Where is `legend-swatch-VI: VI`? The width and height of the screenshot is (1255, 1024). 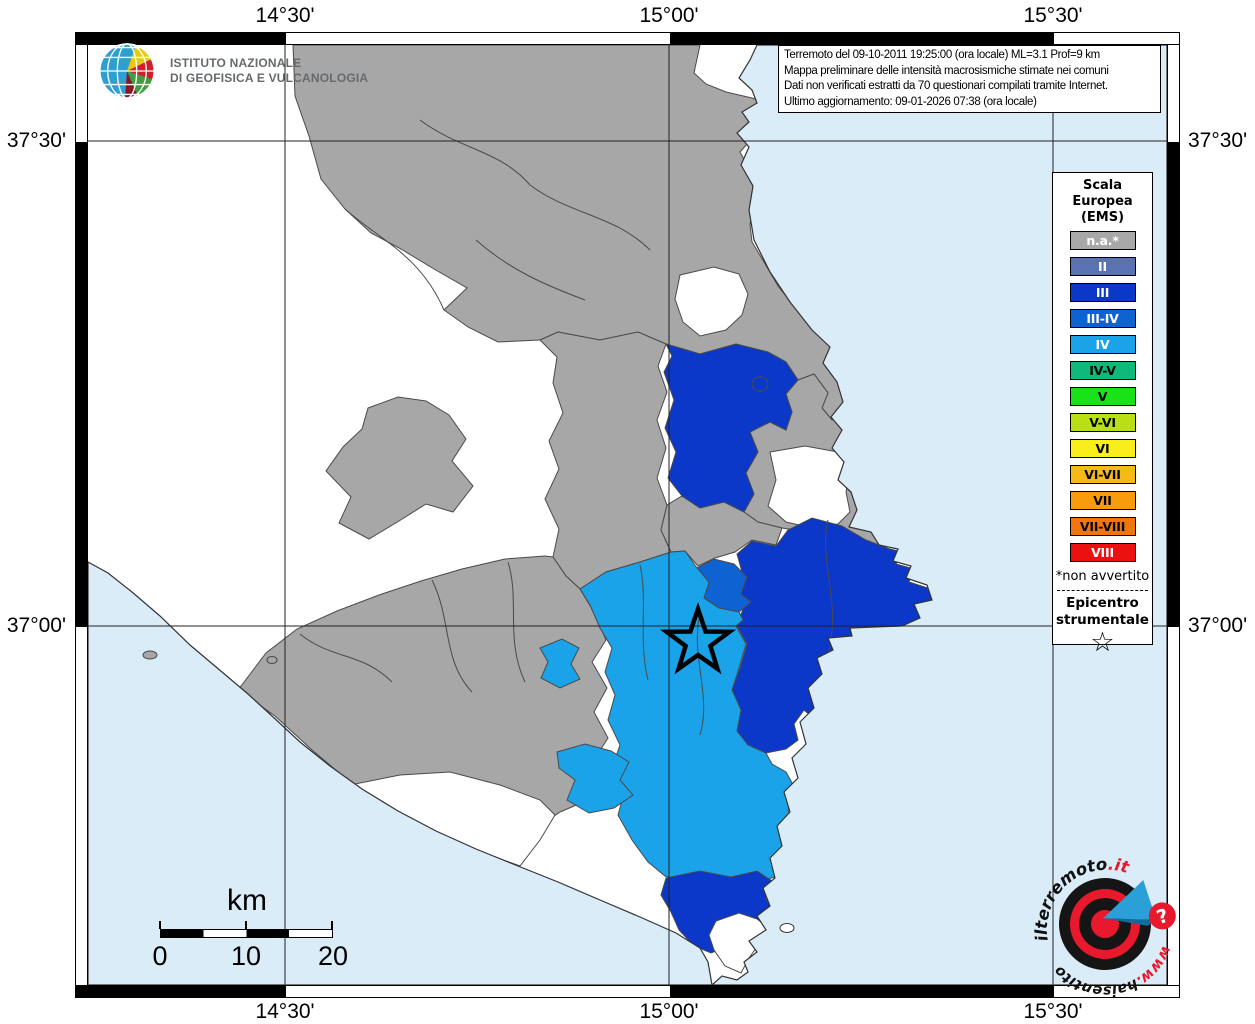 legend-swatch-VI: VI is located at coordinates (1102, 448).